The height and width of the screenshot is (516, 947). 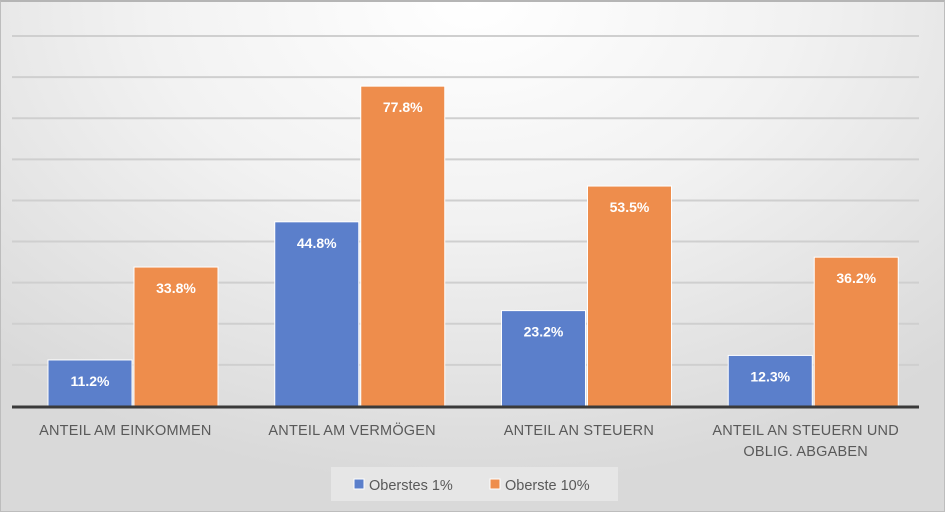 What do you see at coordinates (547, 486) in the screenshot?
I see `legend-label: Oberste 10%` at bounding box center [547, 486].